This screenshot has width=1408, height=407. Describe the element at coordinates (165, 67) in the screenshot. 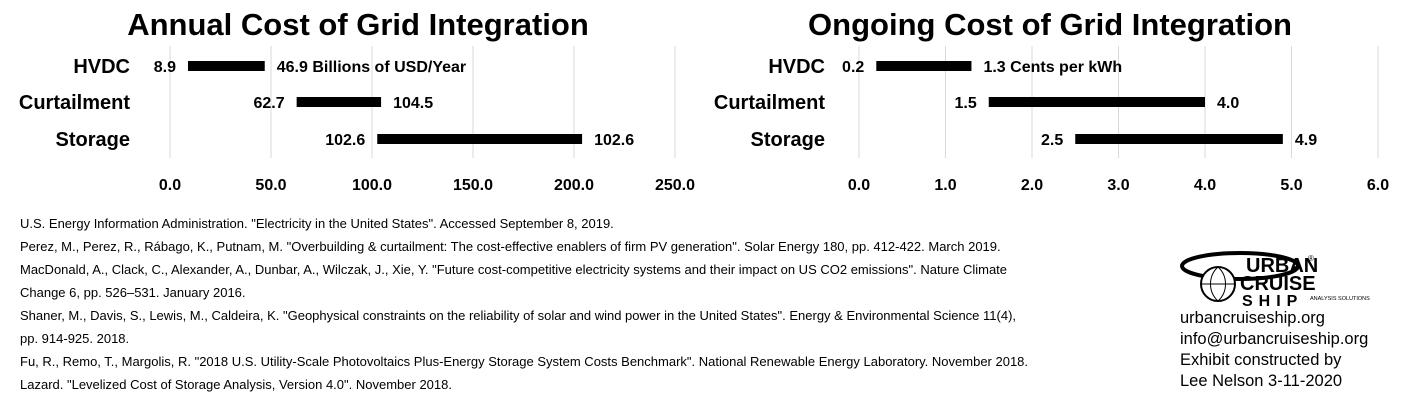

I see `low-value-label: 8.9` at that location.